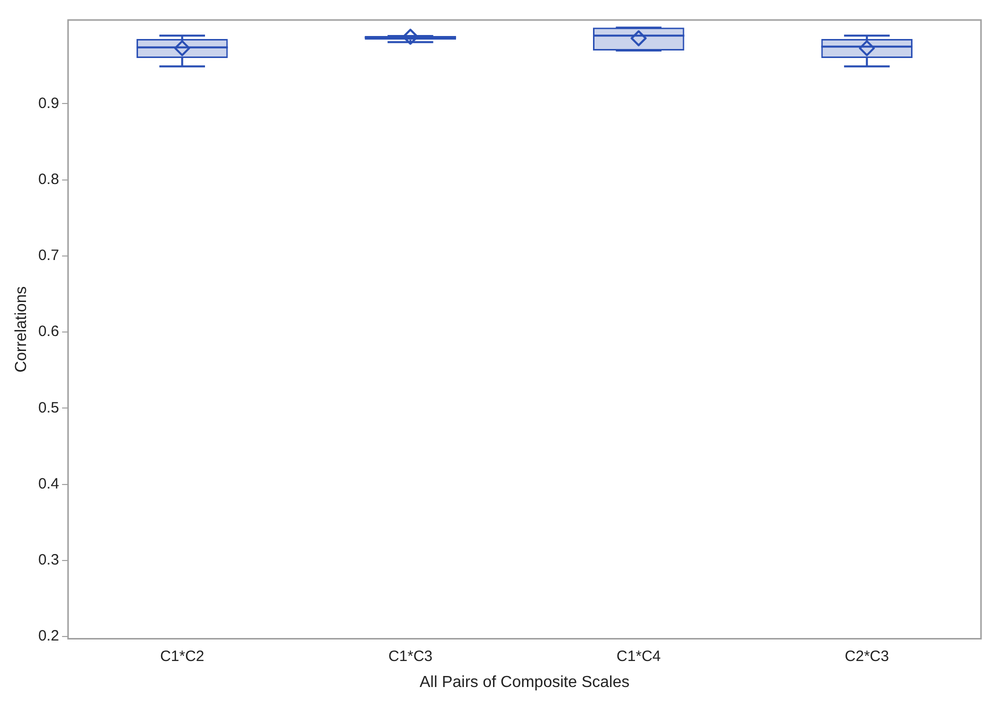 Image resolution: width=993 pixels, height=704 pixels. What do you see at coordinates (638, 656) in the screenshot?
I see `x-tick-label: C1*C4` at bounding box center [638, 656].